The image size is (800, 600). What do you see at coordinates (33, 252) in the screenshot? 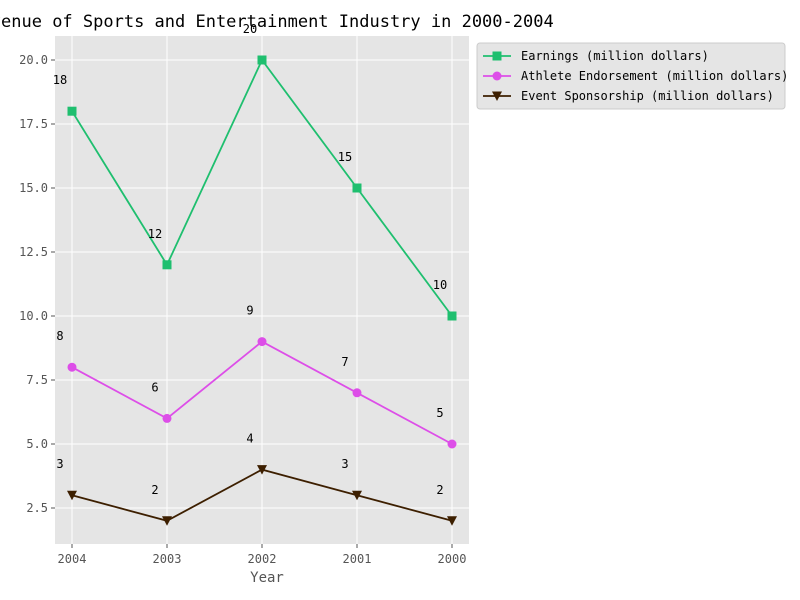
I see `y-tick-label: 12.5` at bounding box center [33, 252].